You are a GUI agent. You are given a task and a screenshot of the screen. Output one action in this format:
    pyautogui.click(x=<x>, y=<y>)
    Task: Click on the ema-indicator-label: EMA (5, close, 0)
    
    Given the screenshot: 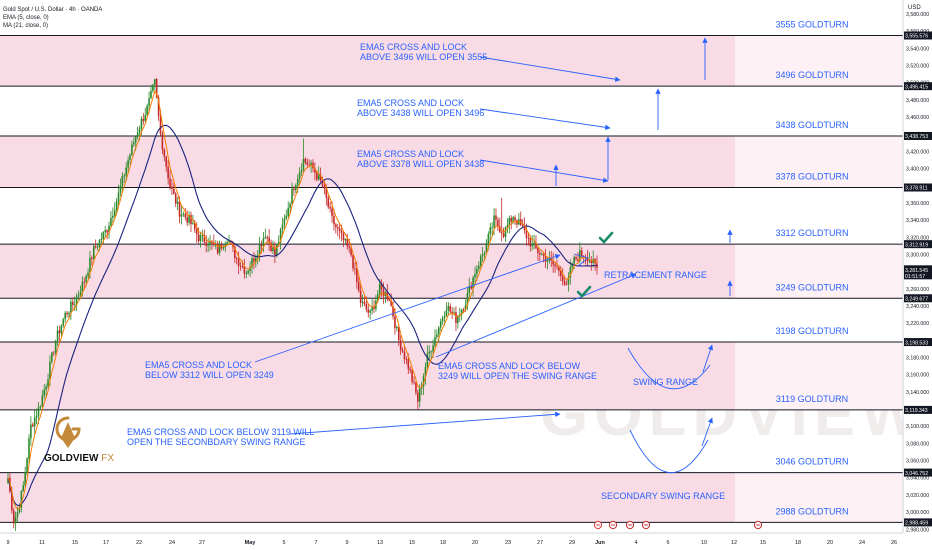 What is the action you would take?
    pyautogui.click(x=26, y=18)
    